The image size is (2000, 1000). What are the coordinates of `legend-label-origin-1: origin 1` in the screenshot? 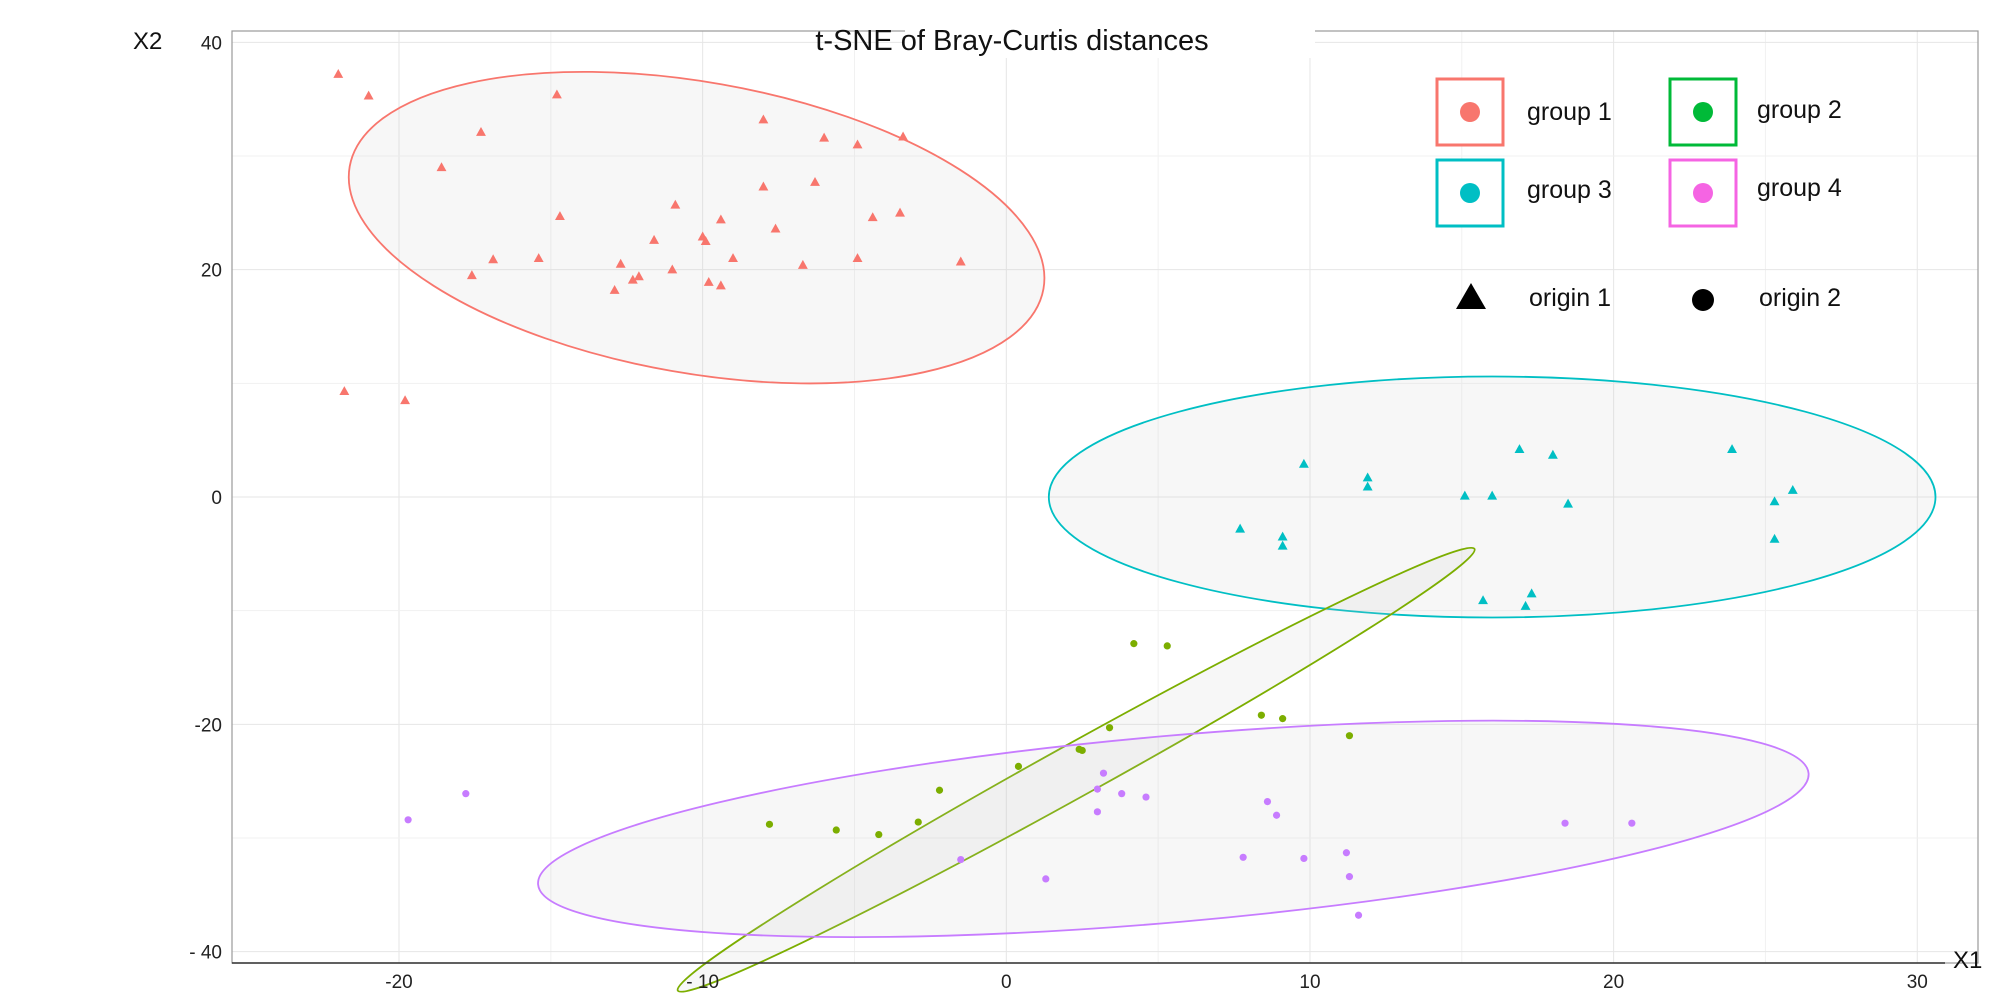 It's located at (1570, 298).